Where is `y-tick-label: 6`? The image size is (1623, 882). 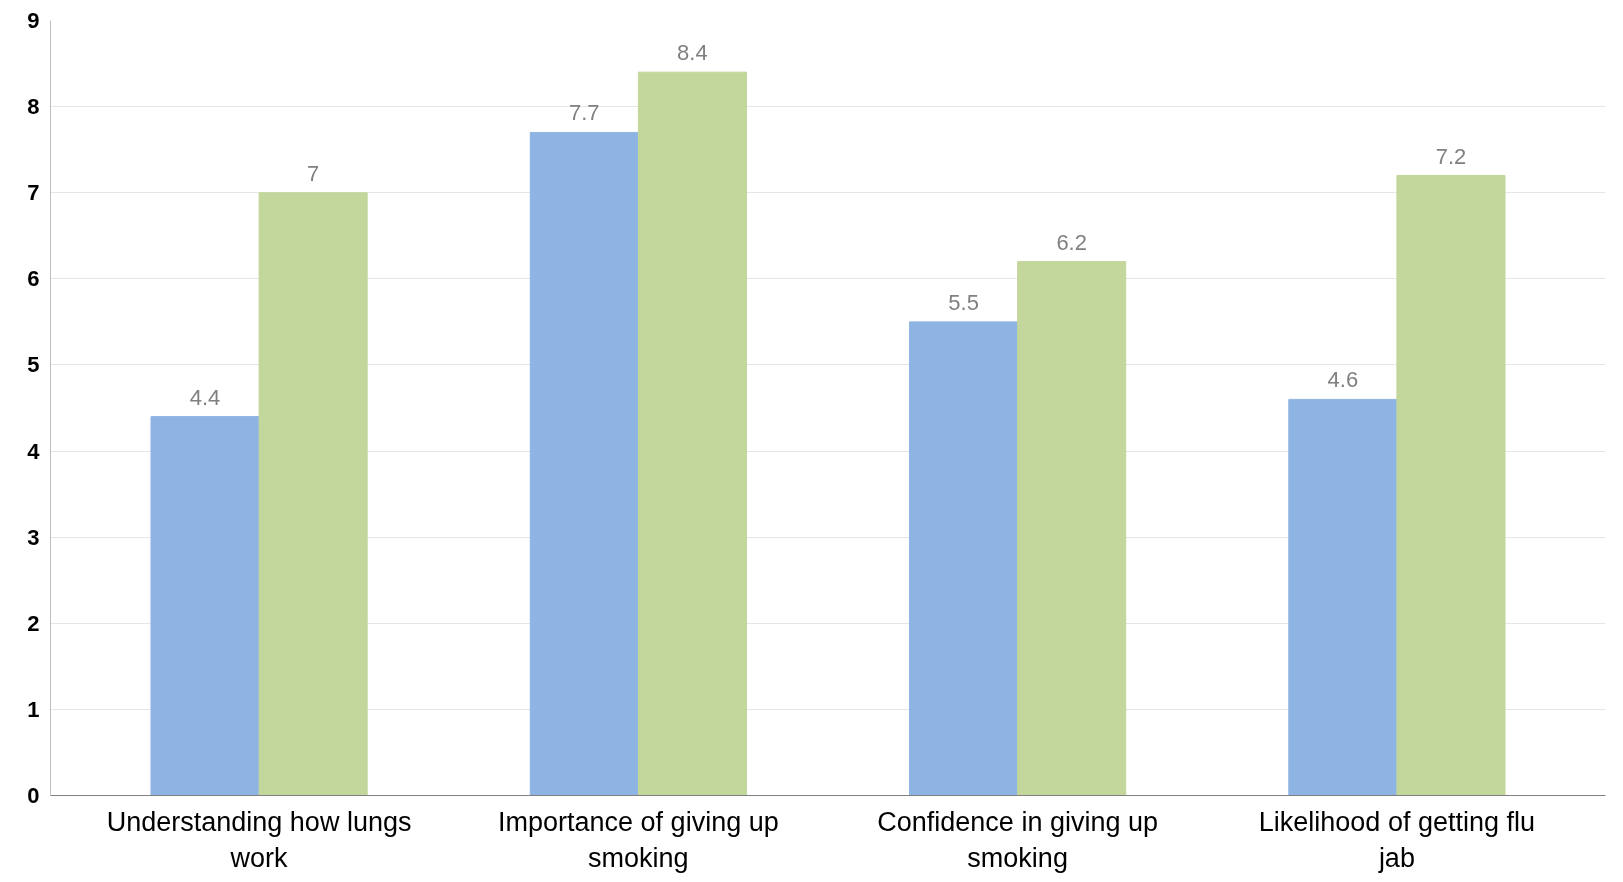 y-tick-label: 6 is located at coordinates (33, 279).